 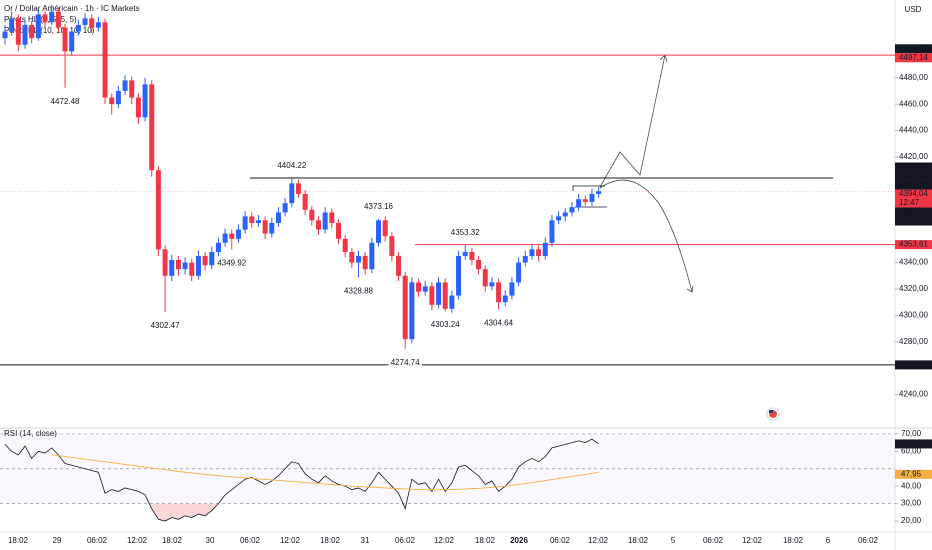 What do you see at coordinates (913, 103) in the screenshot?
I see `y-tick-label: 4460,00` at bounding box center [913, 103].